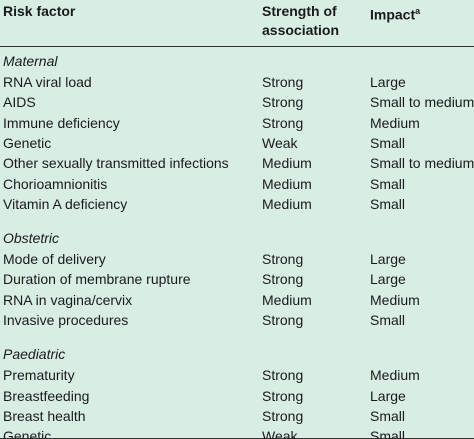 Image resolution: width=474 pixels, height=439 pixels. What do you see at coordinates (237, 46) in the screenshot?
I see `header-rule` at bounding box center [237, 46].